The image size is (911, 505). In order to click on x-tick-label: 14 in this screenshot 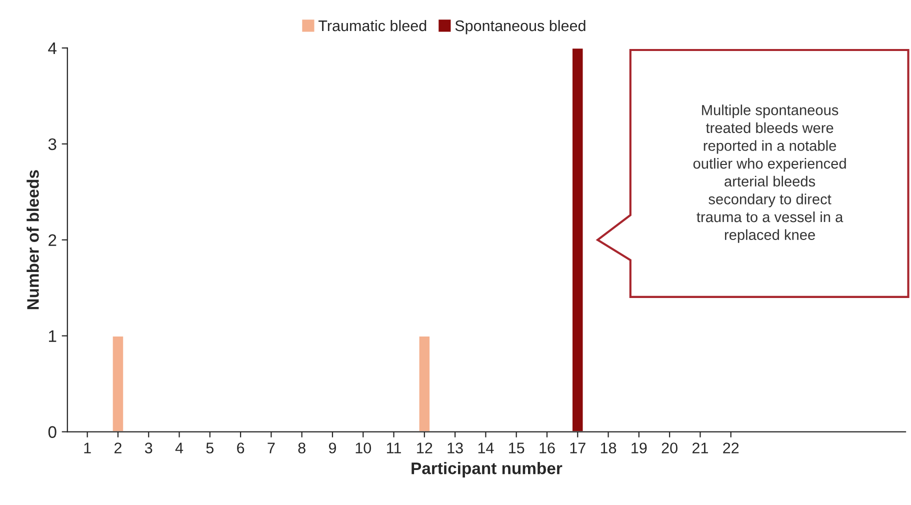, I will do `click(486, 448)`.